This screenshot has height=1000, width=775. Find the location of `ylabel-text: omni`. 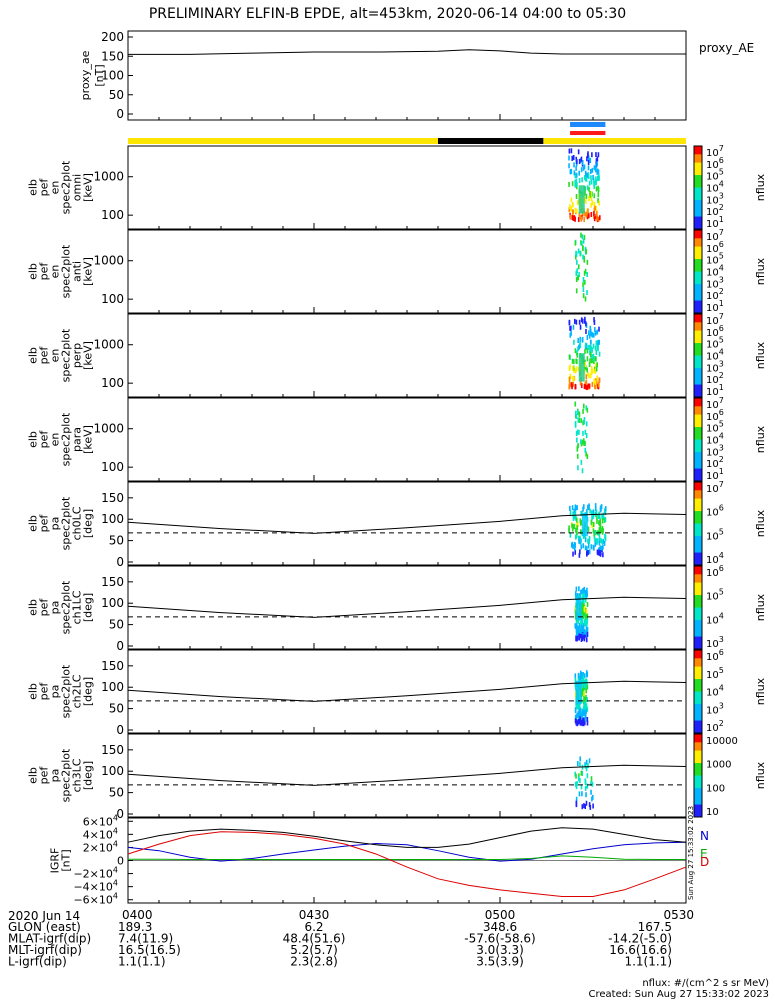

ylabel-text: omni is located at coordinates (77, 187).